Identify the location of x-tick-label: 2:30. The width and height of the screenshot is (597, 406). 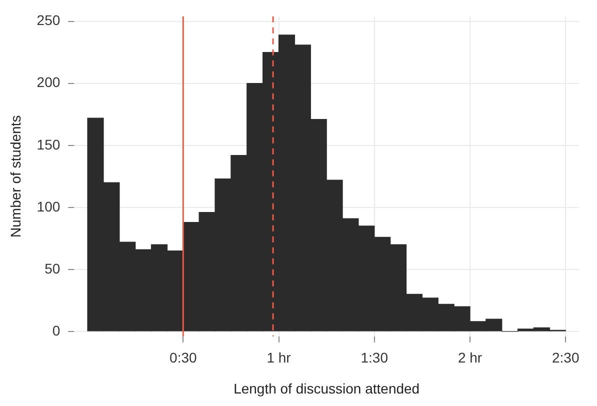
(566, 358).